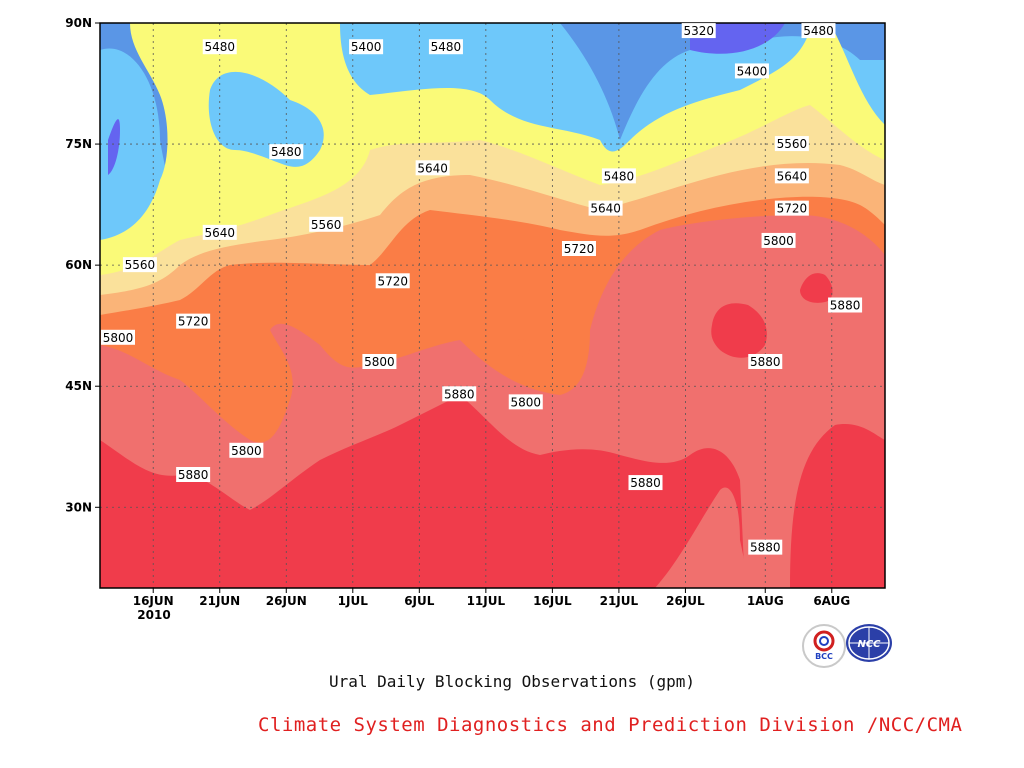 The width and height of the screenshot is (1024, 768). I want to click on x-tick-label: 26JUN, so click(286, 601).